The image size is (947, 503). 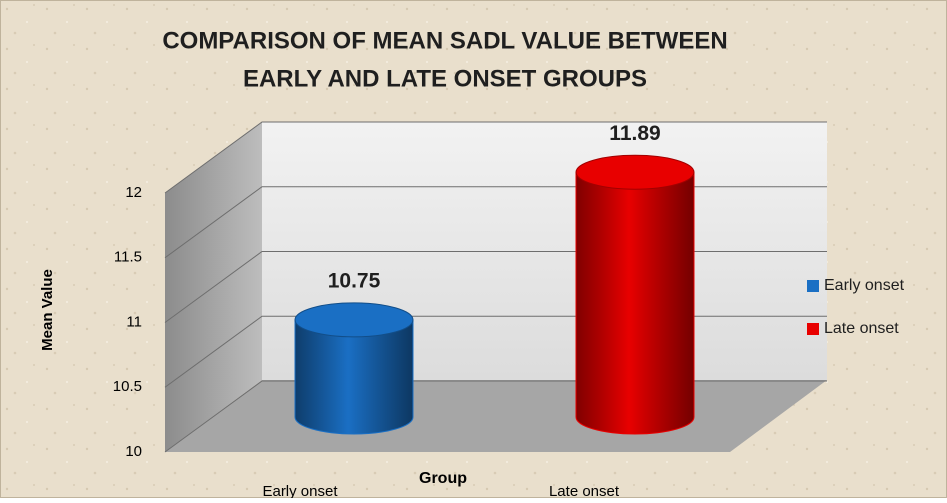 What do you see at coordinates (861, 328) in the screenshot?
I see `legend-label: Late onset` at bounding box center [861, 328].